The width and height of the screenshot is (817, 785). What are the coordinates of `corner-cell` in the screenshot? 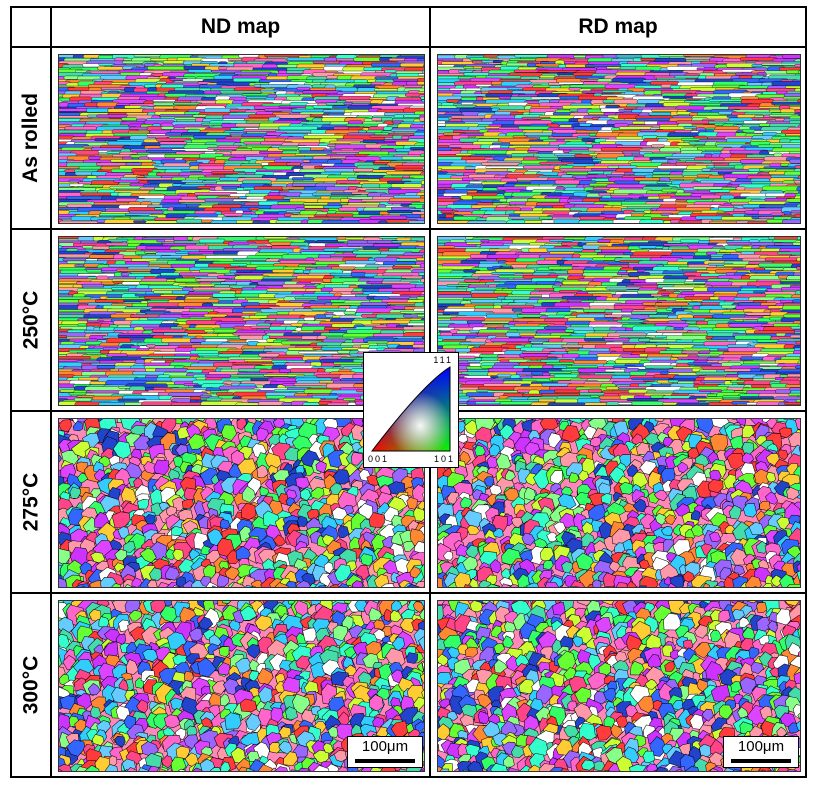 It's located at (32, 28).